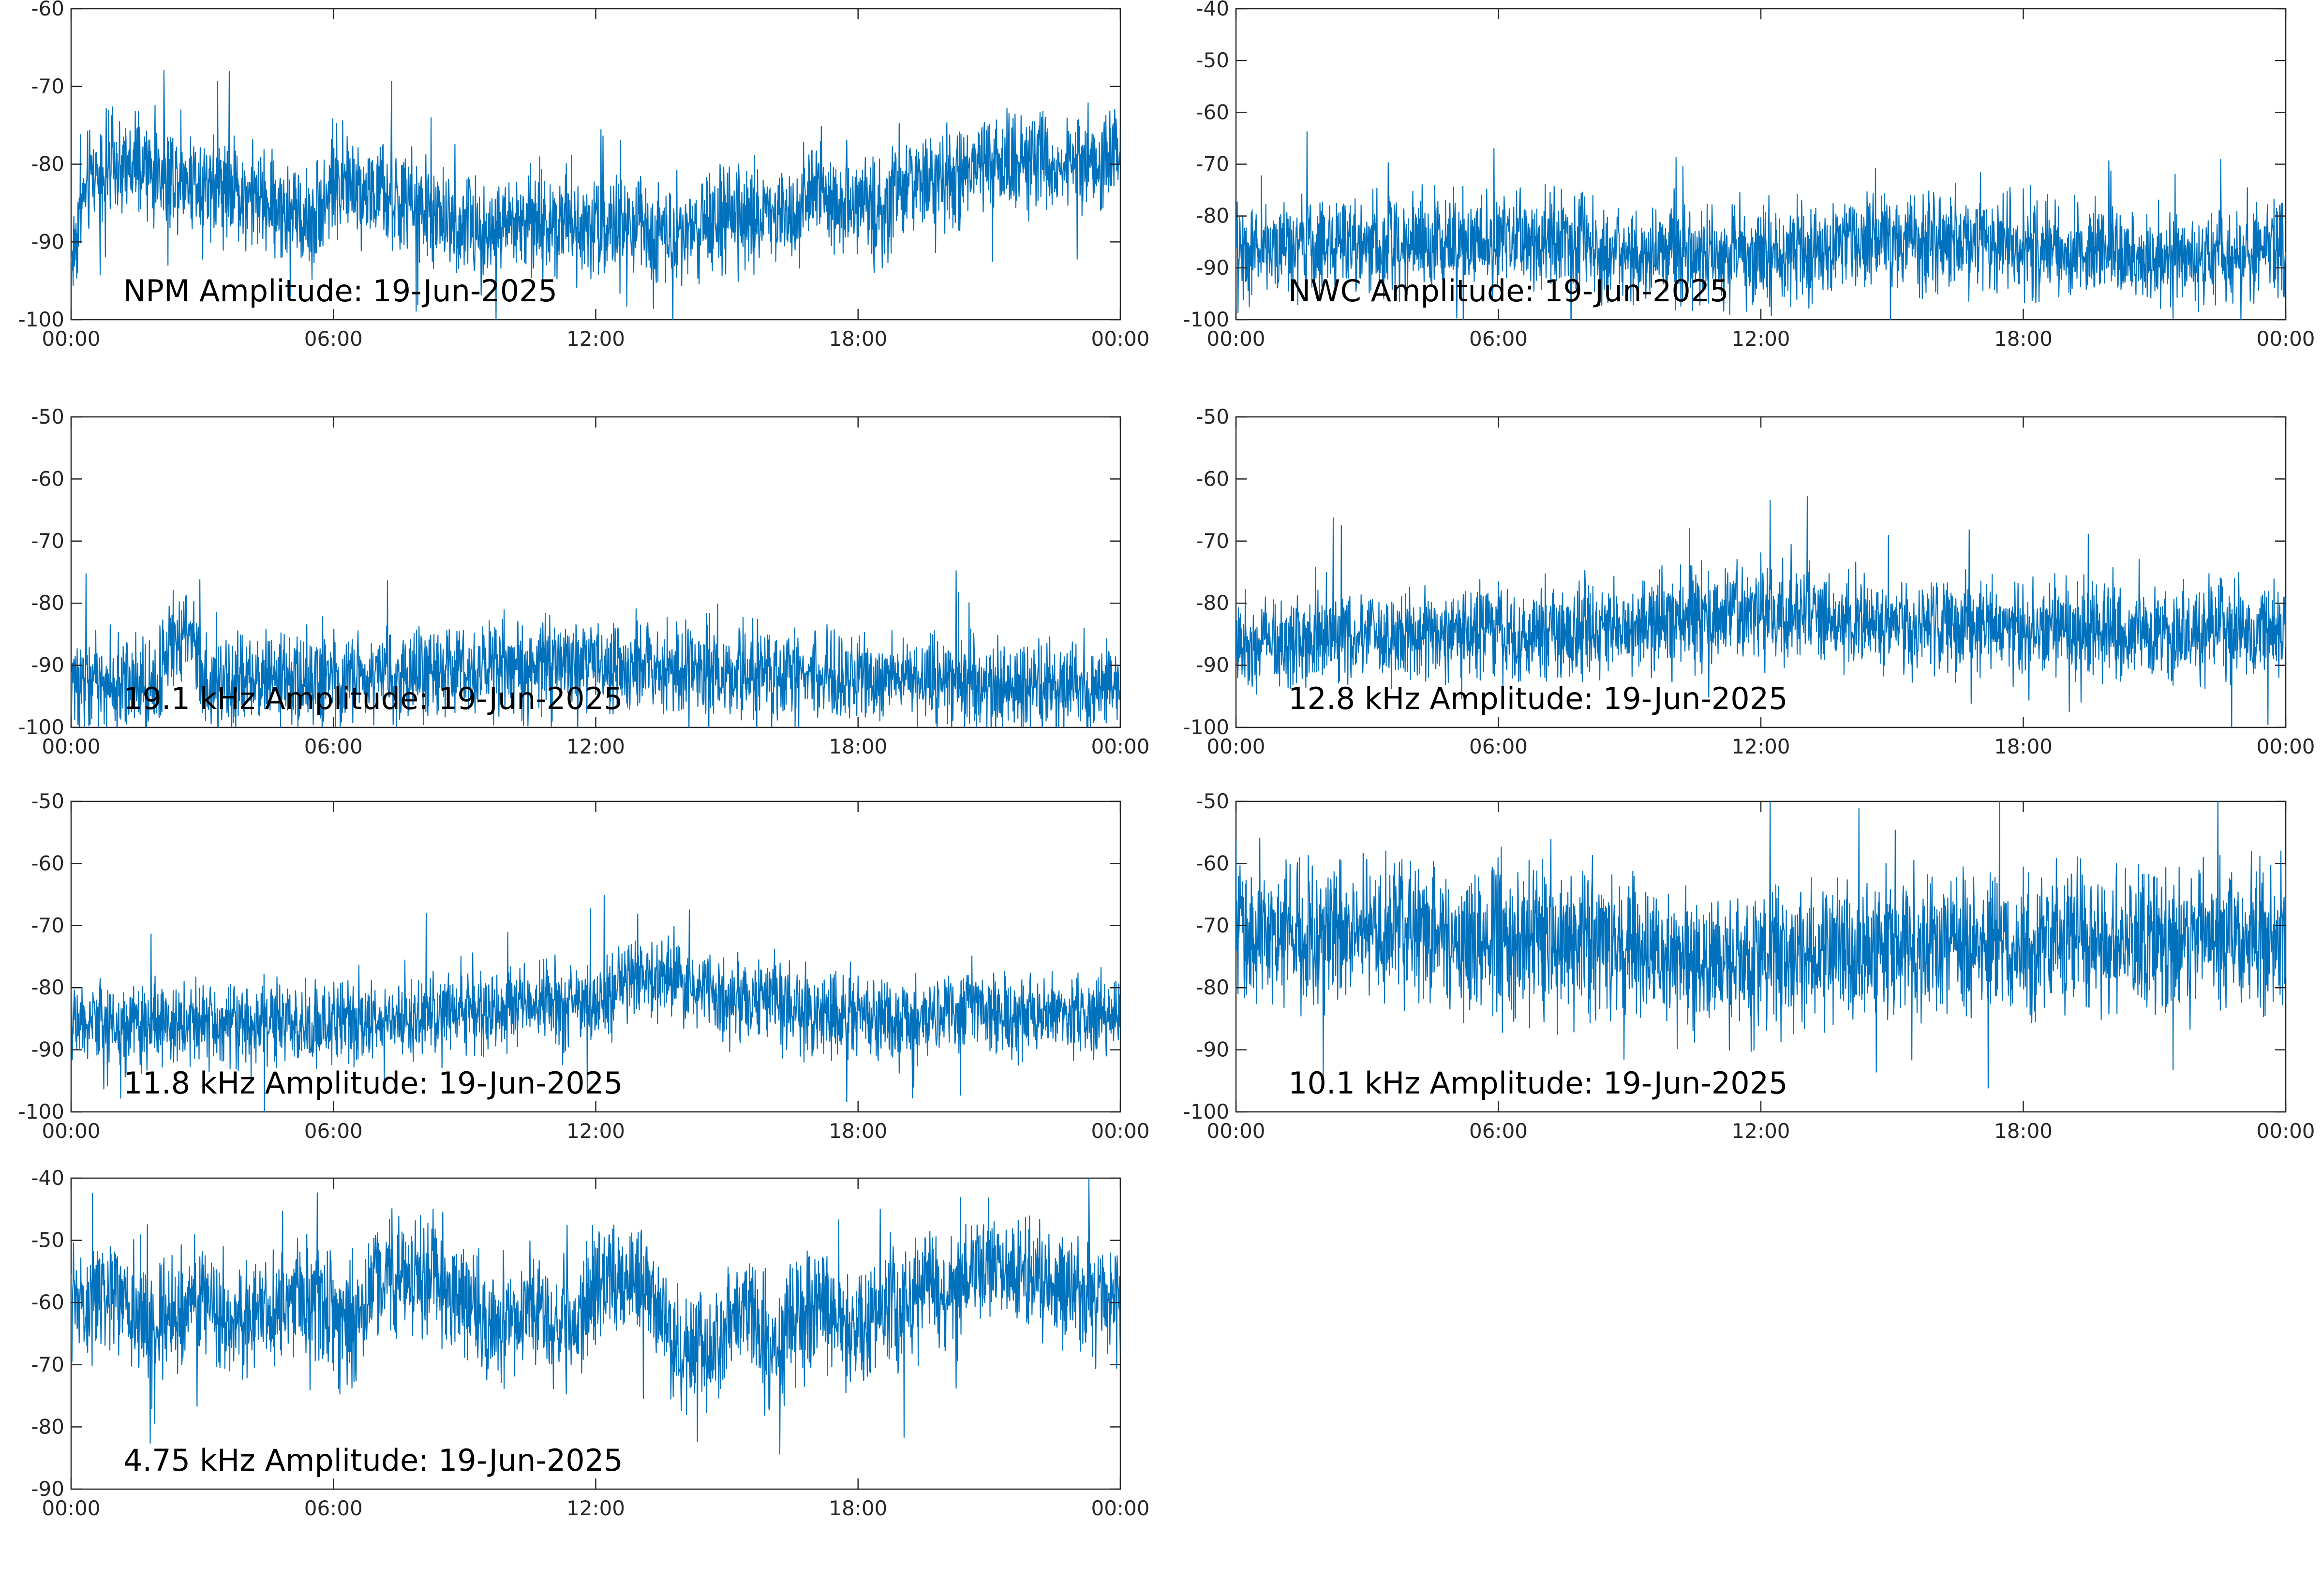  What do you see at coordinates (373, 698) in the screenshot?
I see `chart-title: 19.1 kHz Amplitude: 19-Jun-2025` at bounding box center [373, 698].